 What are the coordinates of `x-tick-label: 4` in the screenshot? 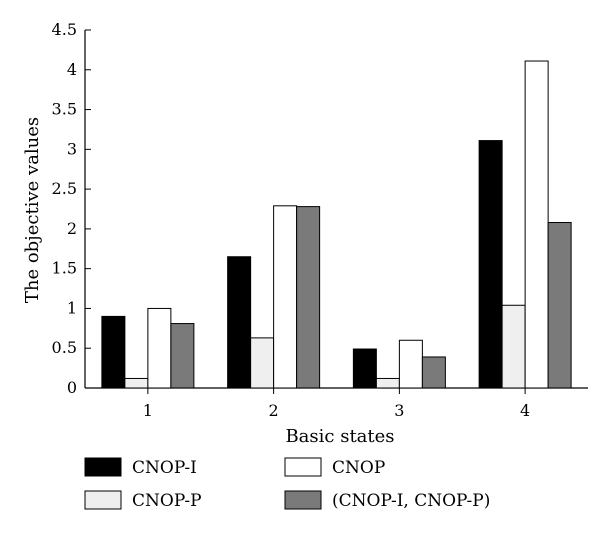 It's located at (525, 410).